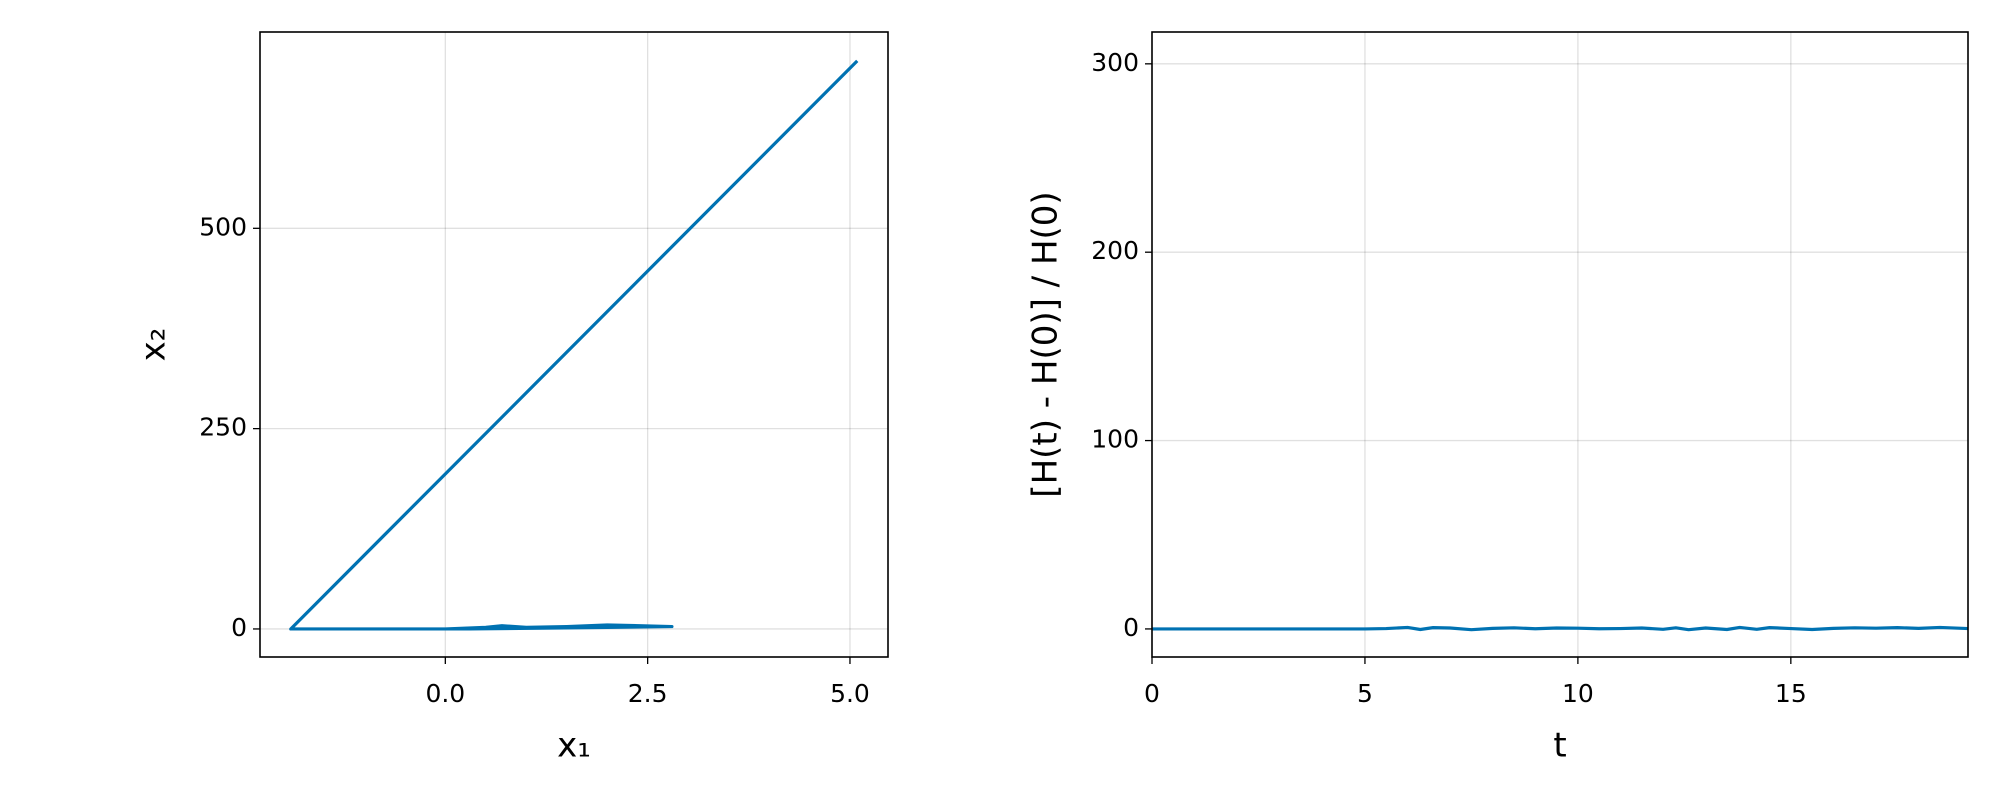  Describe the element at coordinates (223, 427) in the screenshot. I see `y-tick-label: 250` at that location.